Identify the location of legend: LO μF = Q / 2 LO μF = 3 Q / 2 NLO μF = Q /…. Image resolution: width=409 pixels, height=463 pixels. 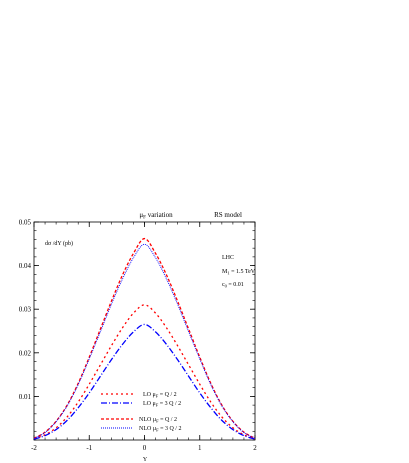
(141, 412).